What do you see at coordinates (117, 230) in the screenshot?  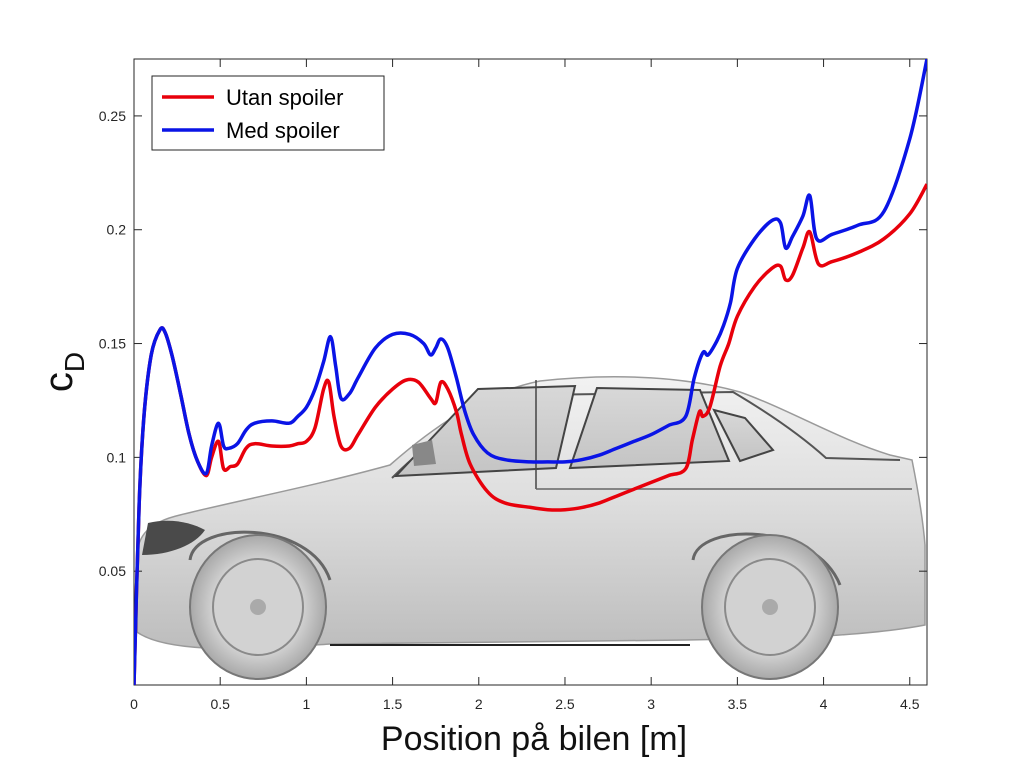 I see `y-tick-label: 0.2` at bounding box center [117, 230].